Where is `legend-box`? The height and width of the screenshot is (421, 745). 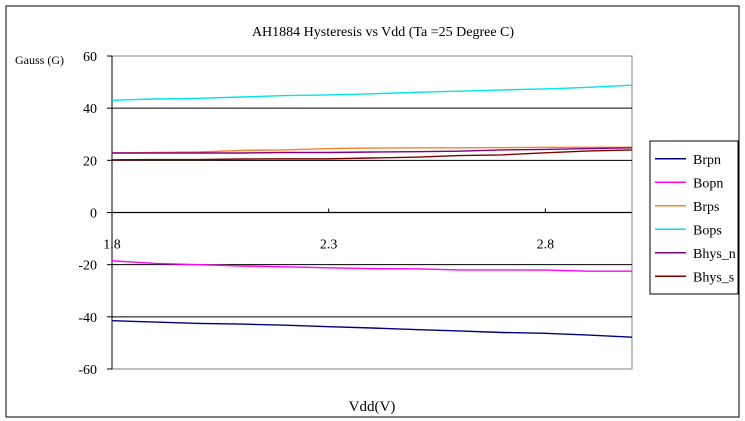 legend-box is located at coordinates (694, 217).